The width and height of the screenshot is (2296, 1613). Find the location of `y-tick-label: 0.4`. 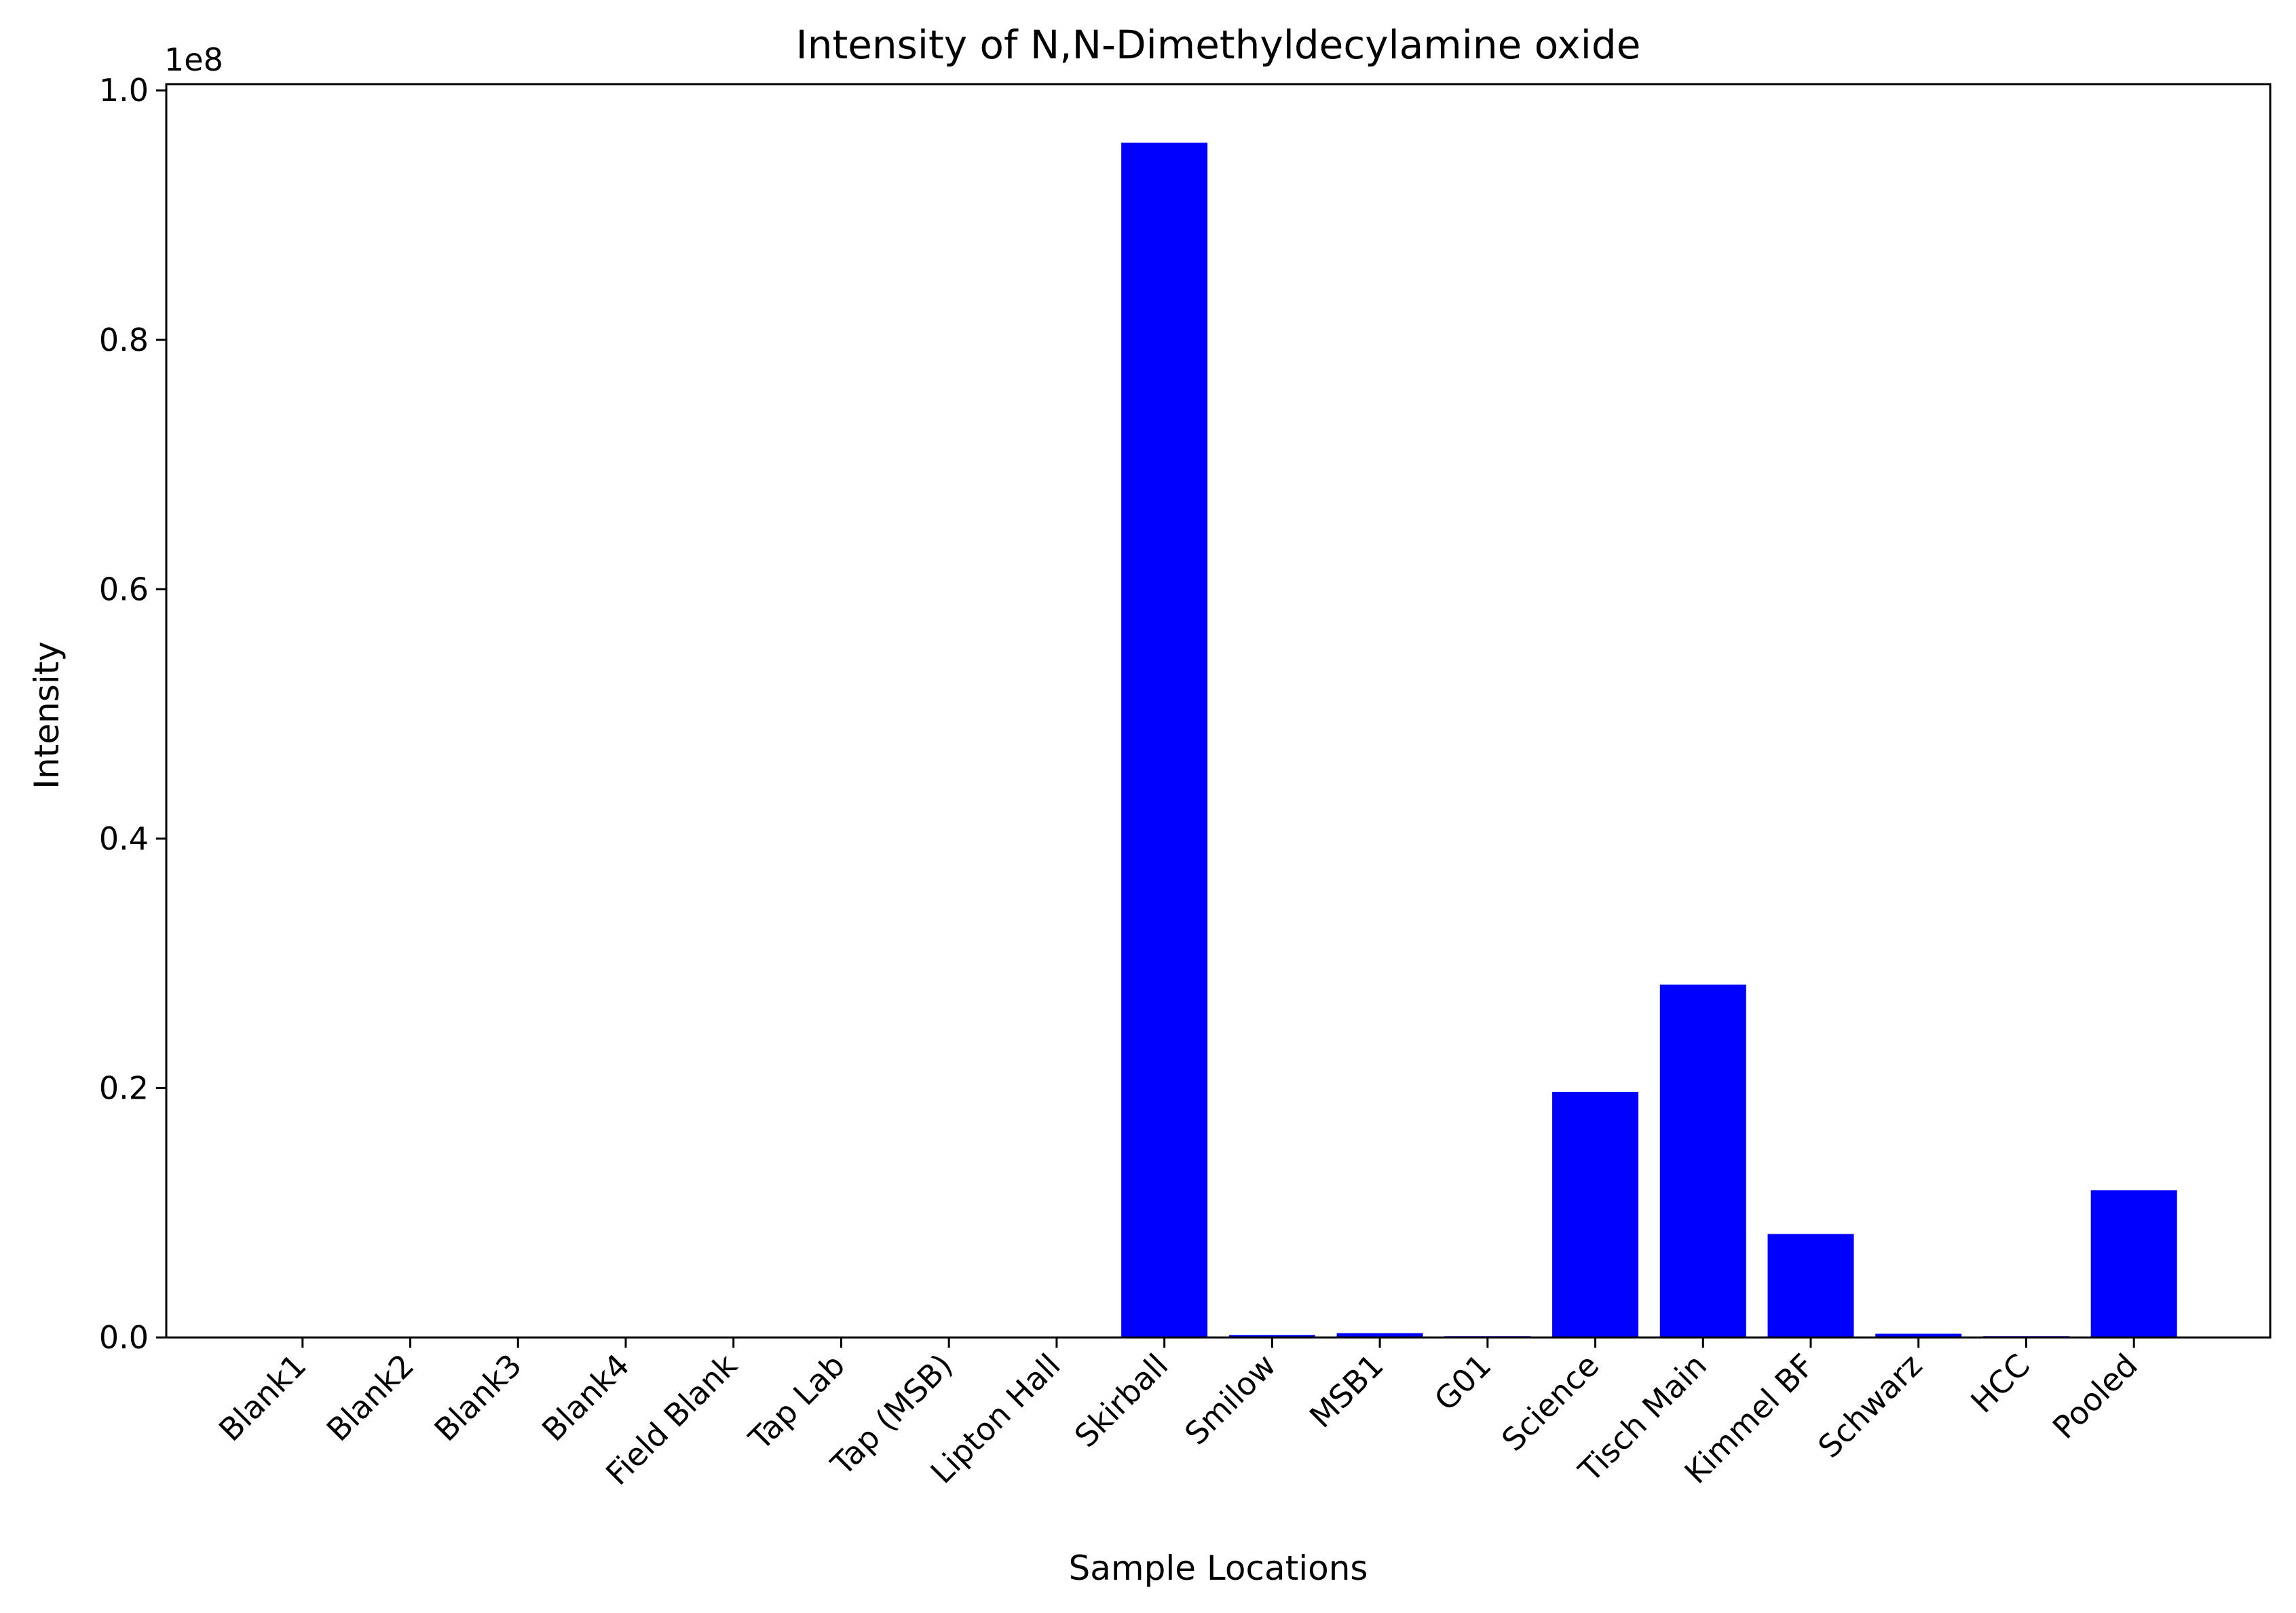

y-tick-label: 0.4 is located at coordinates (124, 838).